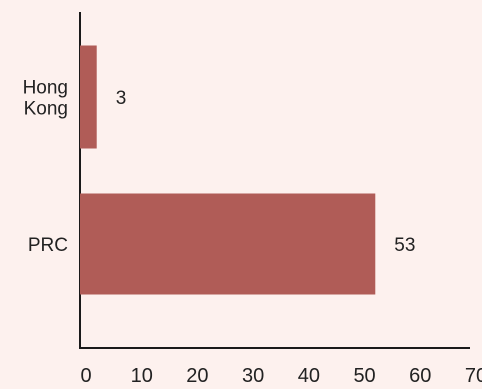 This screenshot has width=482, height=389. What do you see at coordinates (85, 376) in the screenshot?
I see `x-tick-label-0: 0` at bounding box center [85, 376].